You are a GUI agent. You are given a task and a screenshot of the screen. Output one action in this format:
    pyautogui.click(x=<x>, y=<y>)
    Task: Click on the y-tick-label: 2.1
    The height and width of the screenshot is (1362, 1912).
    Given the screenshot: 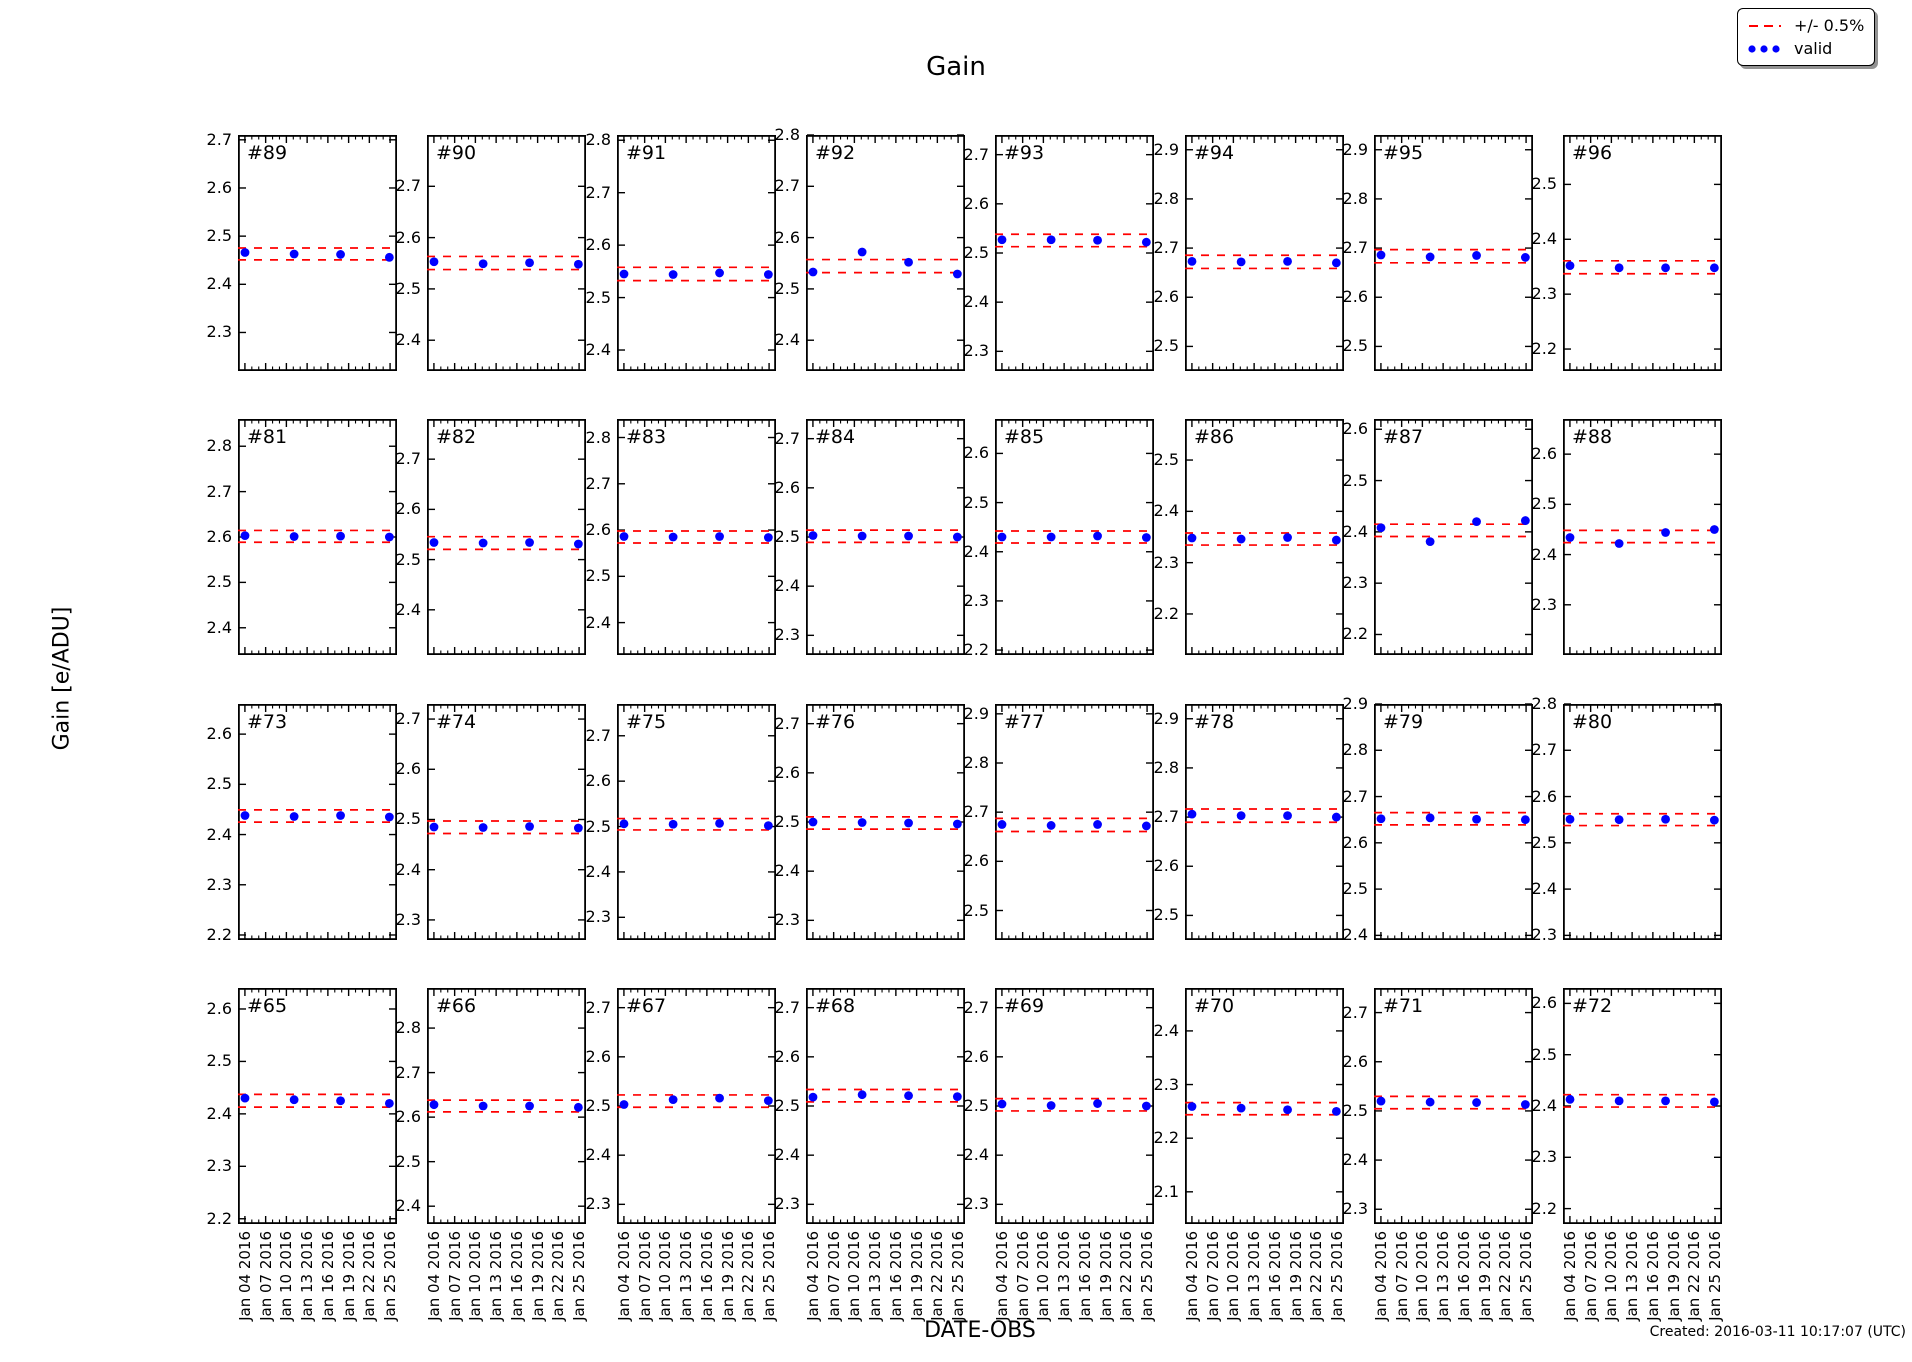 What is the action you would take?
    pyautogui.click(x=1166, y=1191)
    